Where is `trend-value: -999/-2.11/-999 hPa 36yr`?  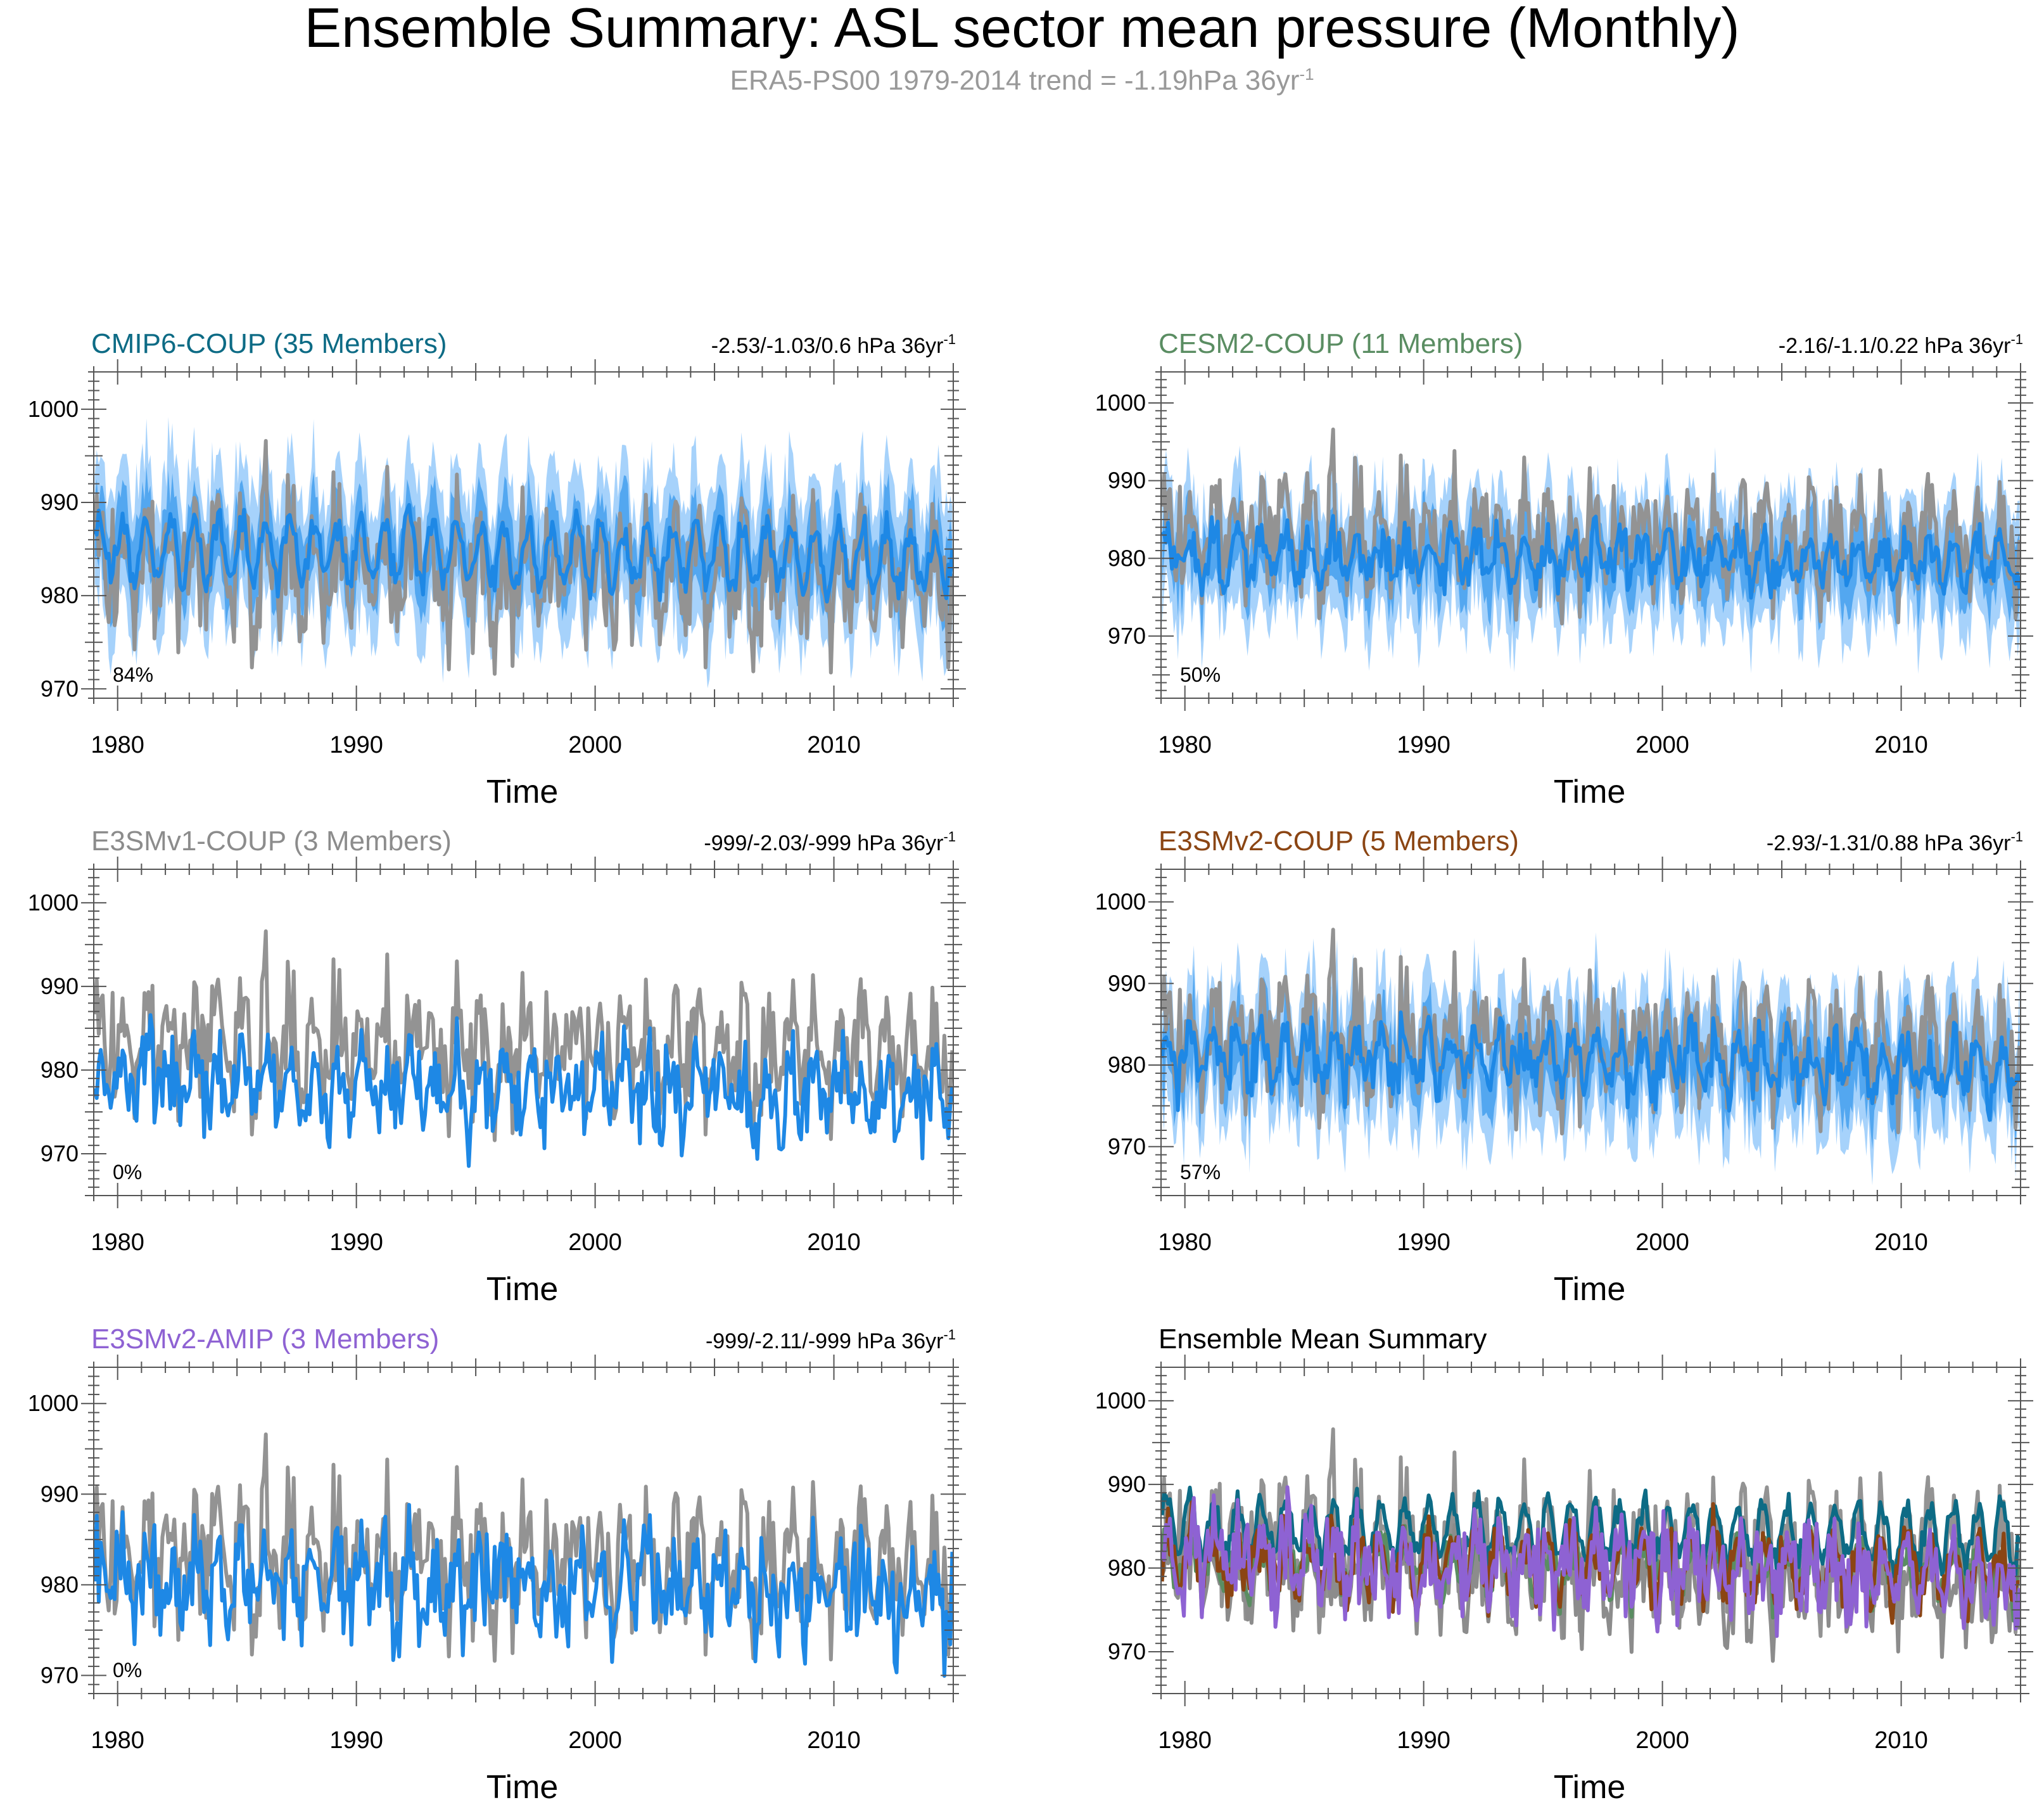 trend-value: -999/-2.11/-999 hPa 36yr is located at coordinates (825, 1341).